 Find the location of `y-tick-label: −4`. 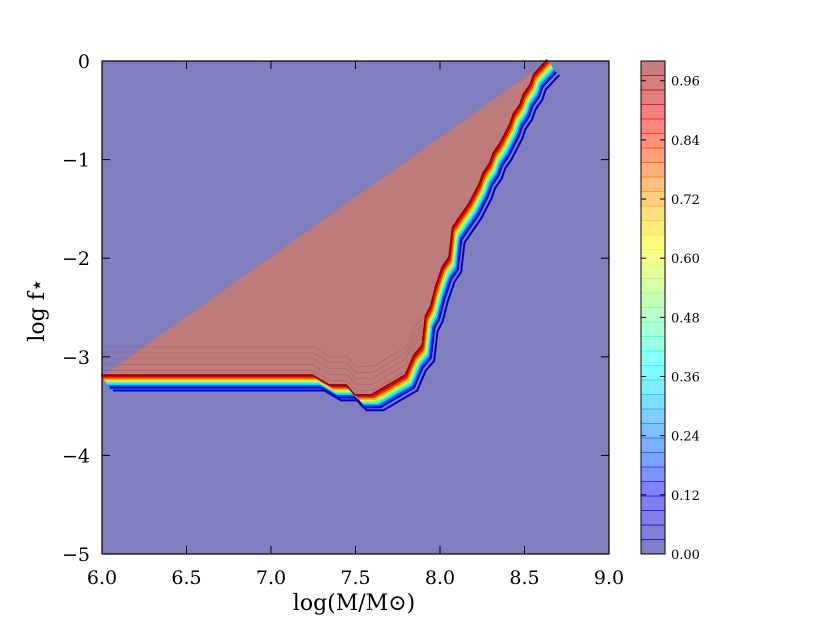

y-tick-label: −4 is located at coordinates (76, 456).